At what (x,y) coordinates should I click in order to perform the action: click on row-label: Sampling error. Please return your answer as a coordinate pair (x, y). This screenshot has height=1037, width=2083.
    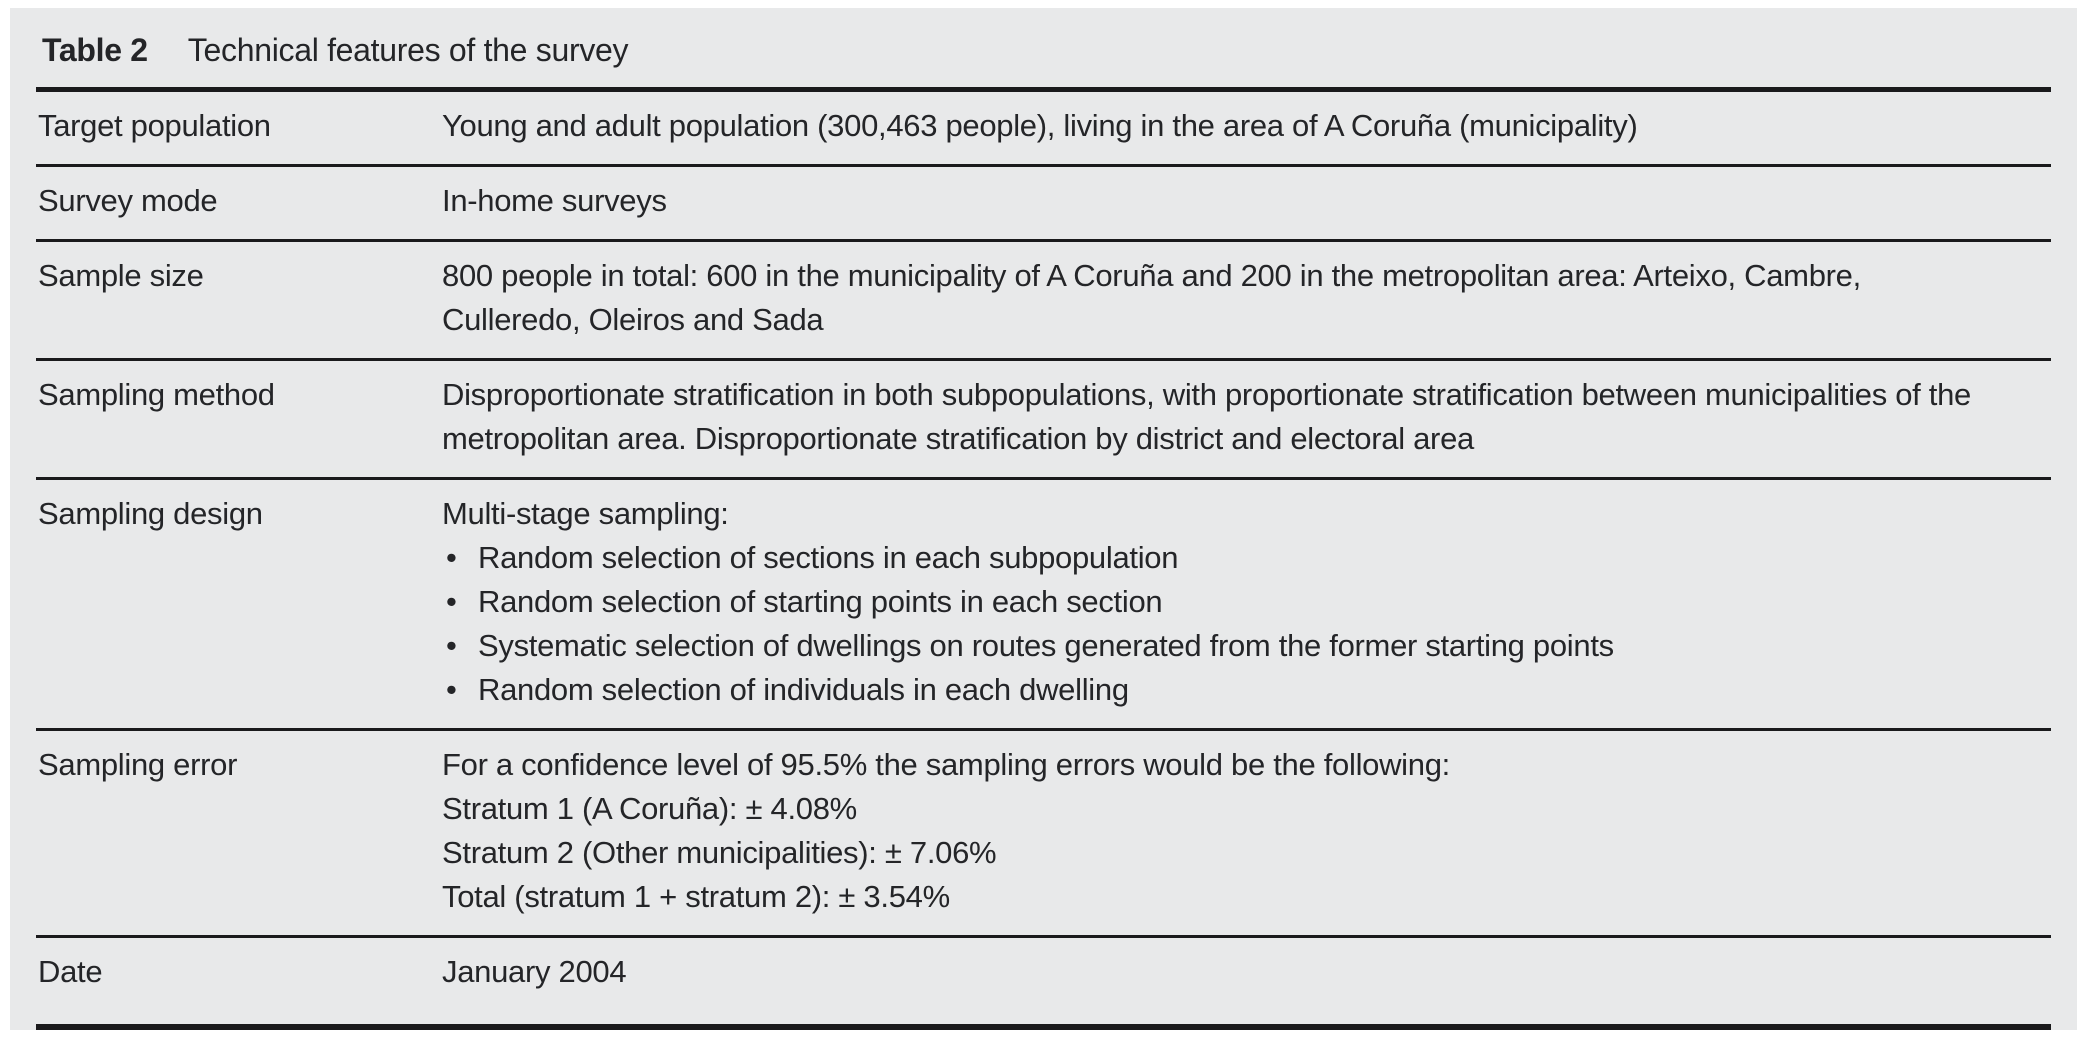
    Looking at the image, I should click on (138, 764).